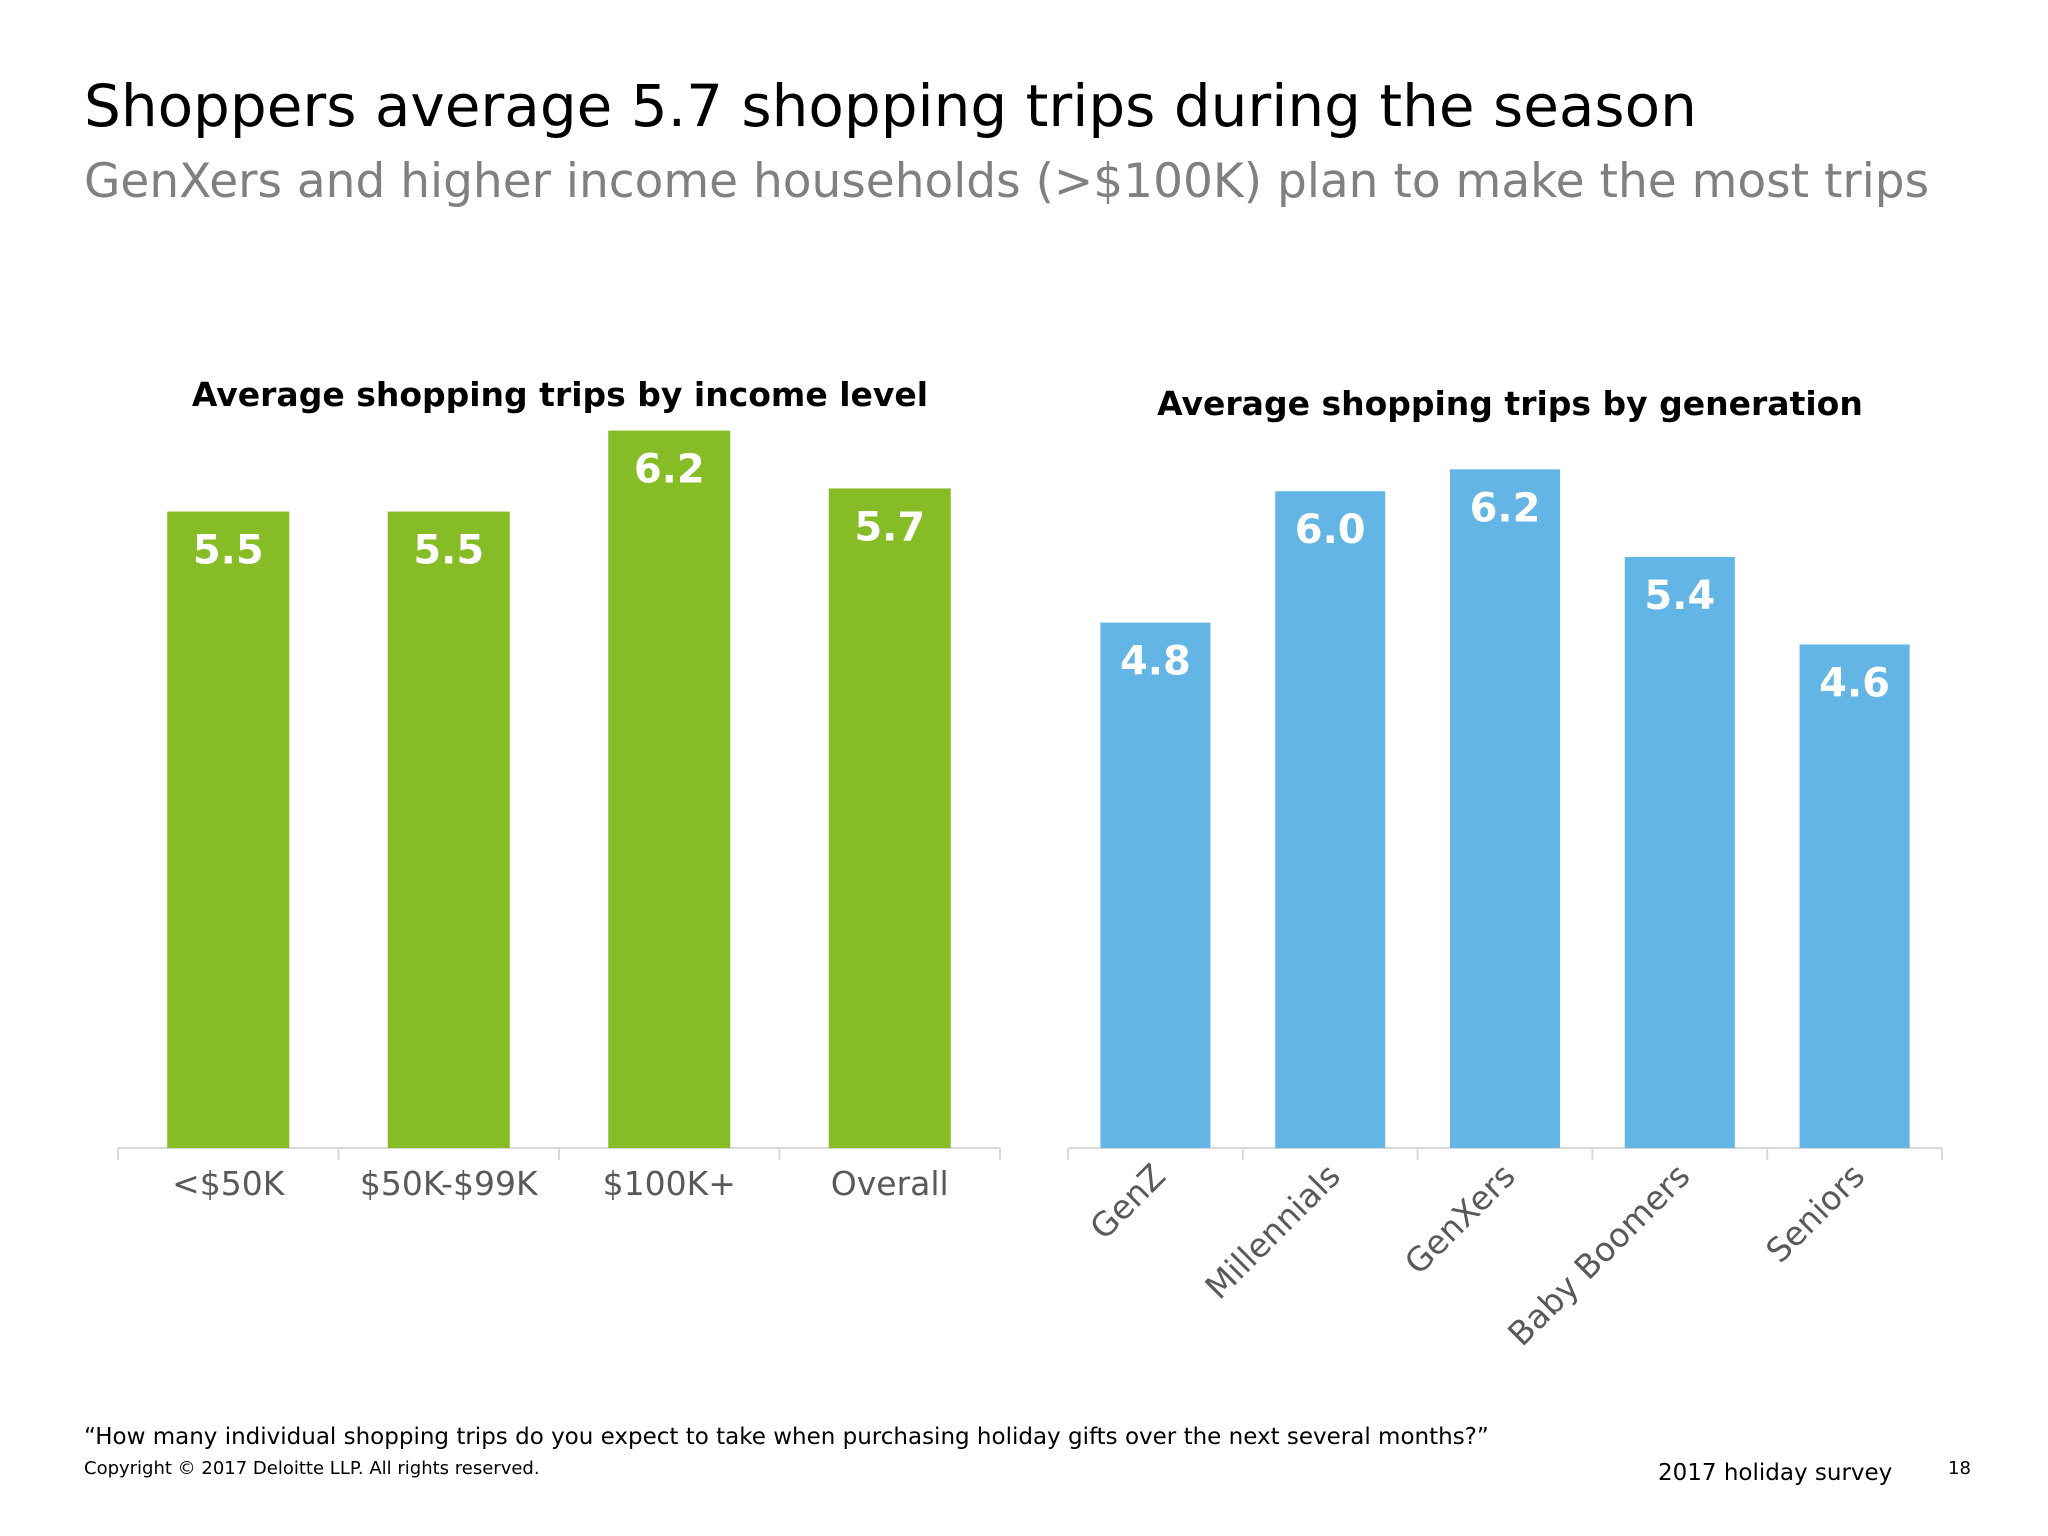 The width and height of the screenshot is (2048, 1536). What do you see at coordinates (1127, 1201) in the screenshot?
I see `x-tick-label: GenZ` at bounding box center [1127, 1201].